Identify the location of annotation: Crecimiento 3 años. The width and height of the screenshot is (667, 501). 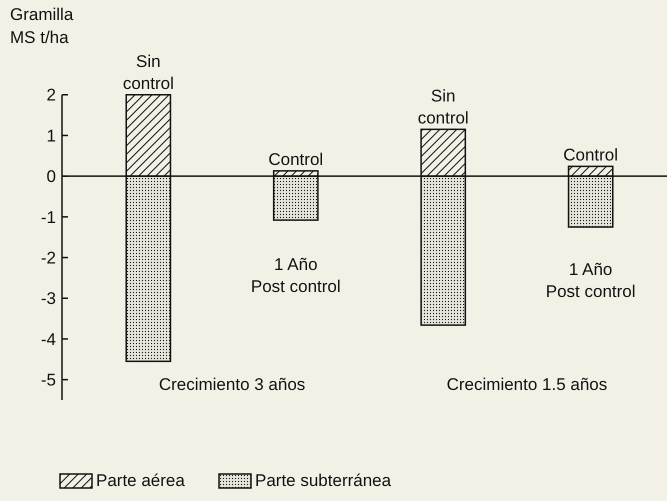
(232, 384).